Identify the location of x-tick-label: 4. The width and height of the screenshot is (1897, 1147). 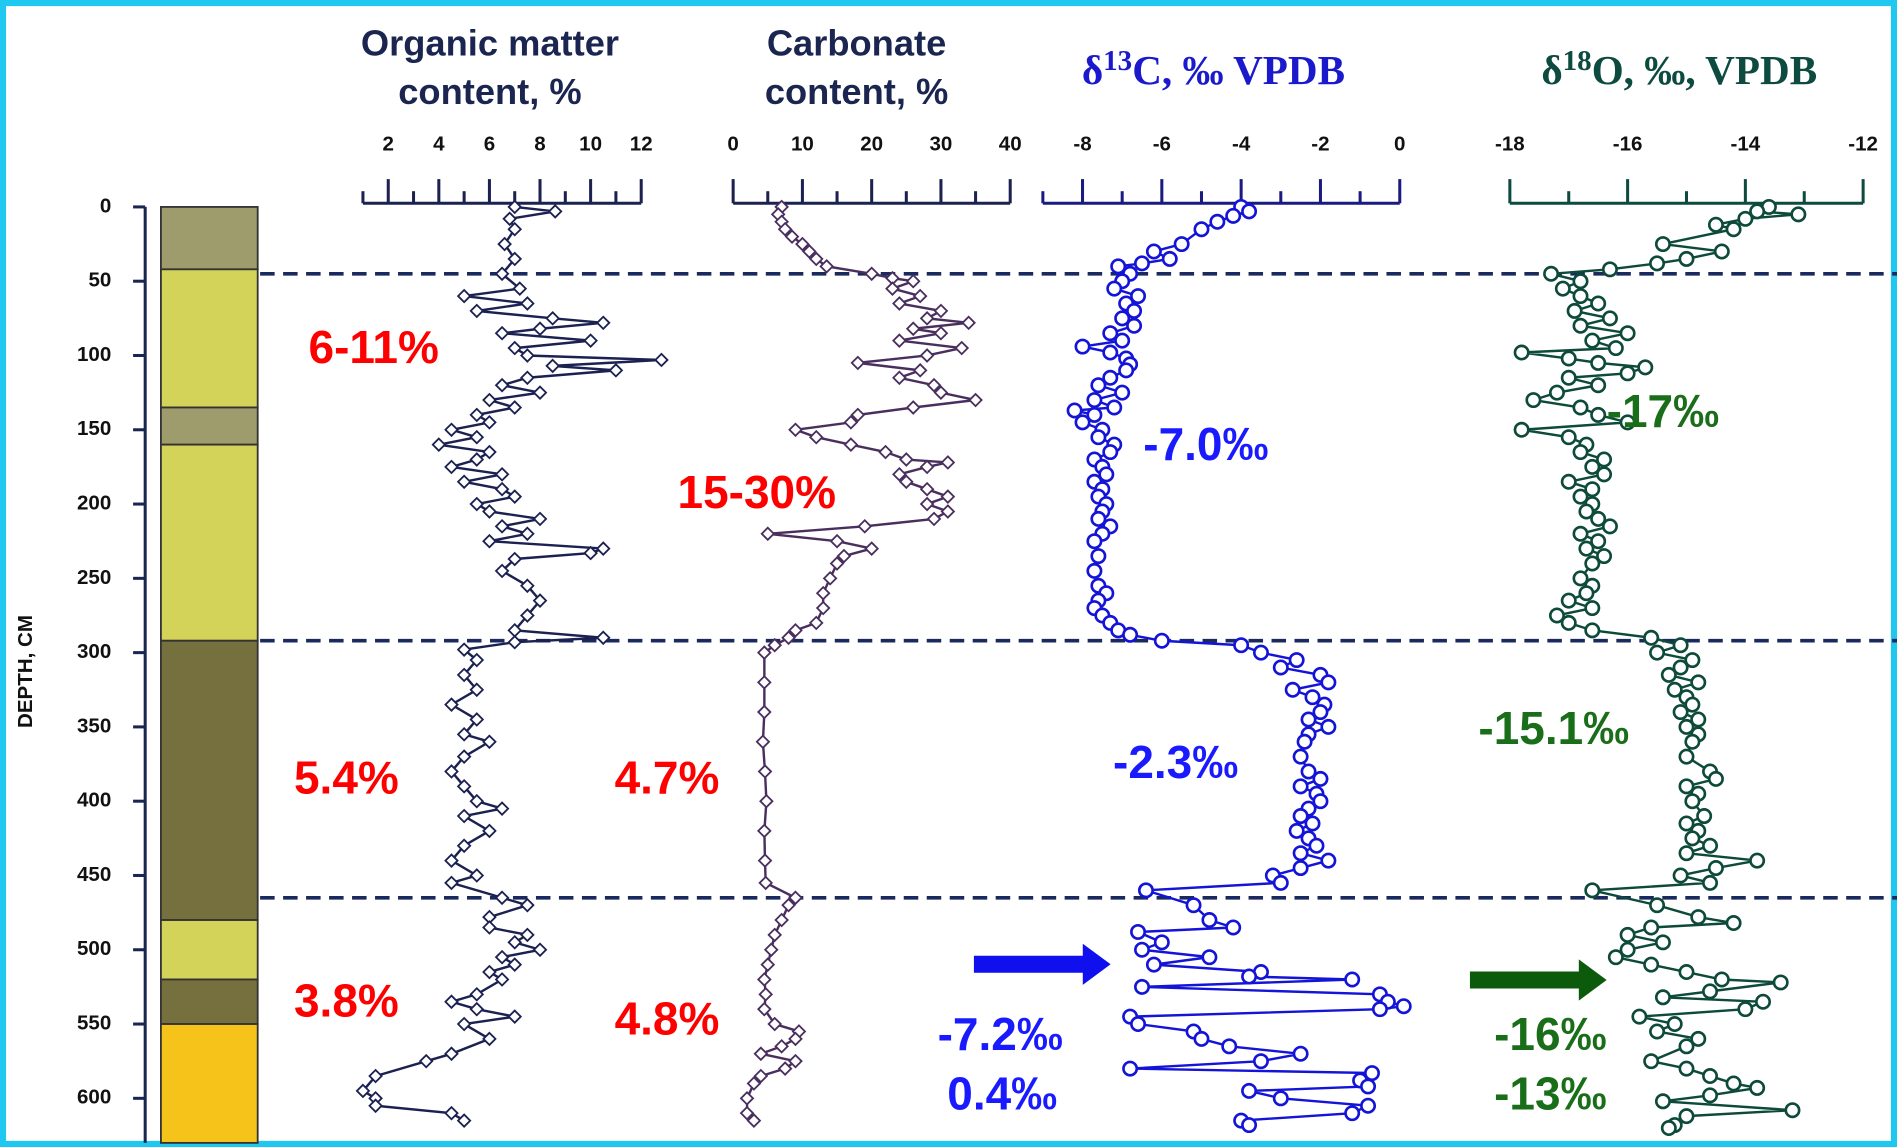
(439, 144).